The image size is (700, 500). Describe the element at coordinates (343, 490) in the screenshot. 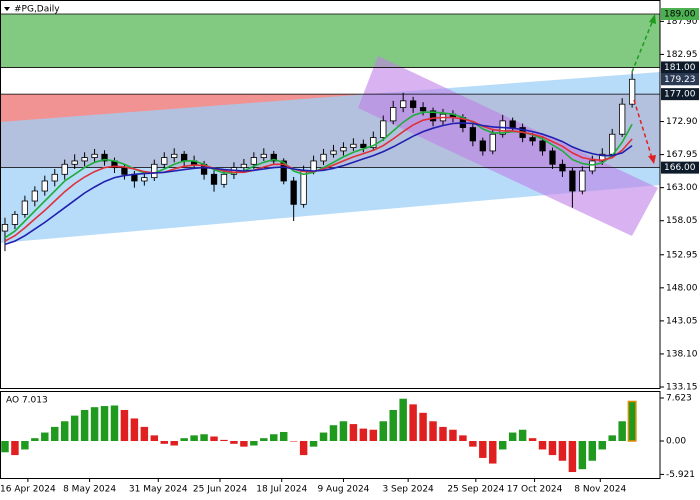

I see `x-tick-label: 9 Aug 2024` at that location.